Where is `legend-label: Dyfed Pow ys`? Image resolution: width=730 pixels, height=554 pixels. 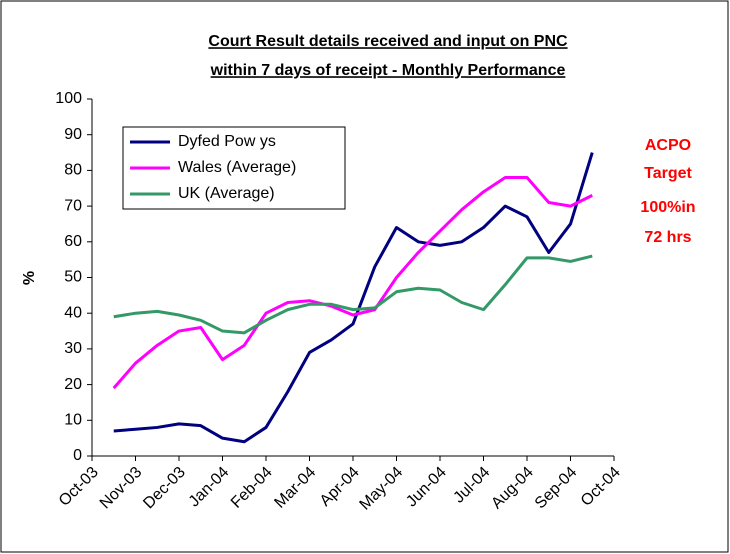
legend-label: Dyfed Pow ys is located at coordinates (227, 141).